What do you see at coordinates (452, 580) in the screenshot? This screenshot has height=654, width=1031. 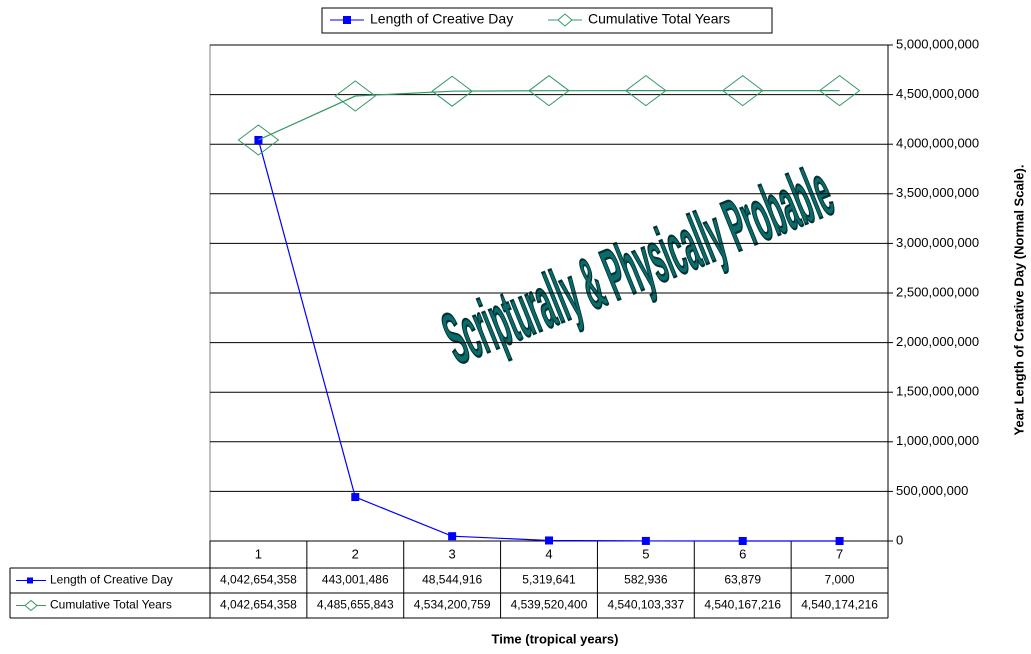 I see `table-value: 48,544,916` at bounding box center [452, 580].